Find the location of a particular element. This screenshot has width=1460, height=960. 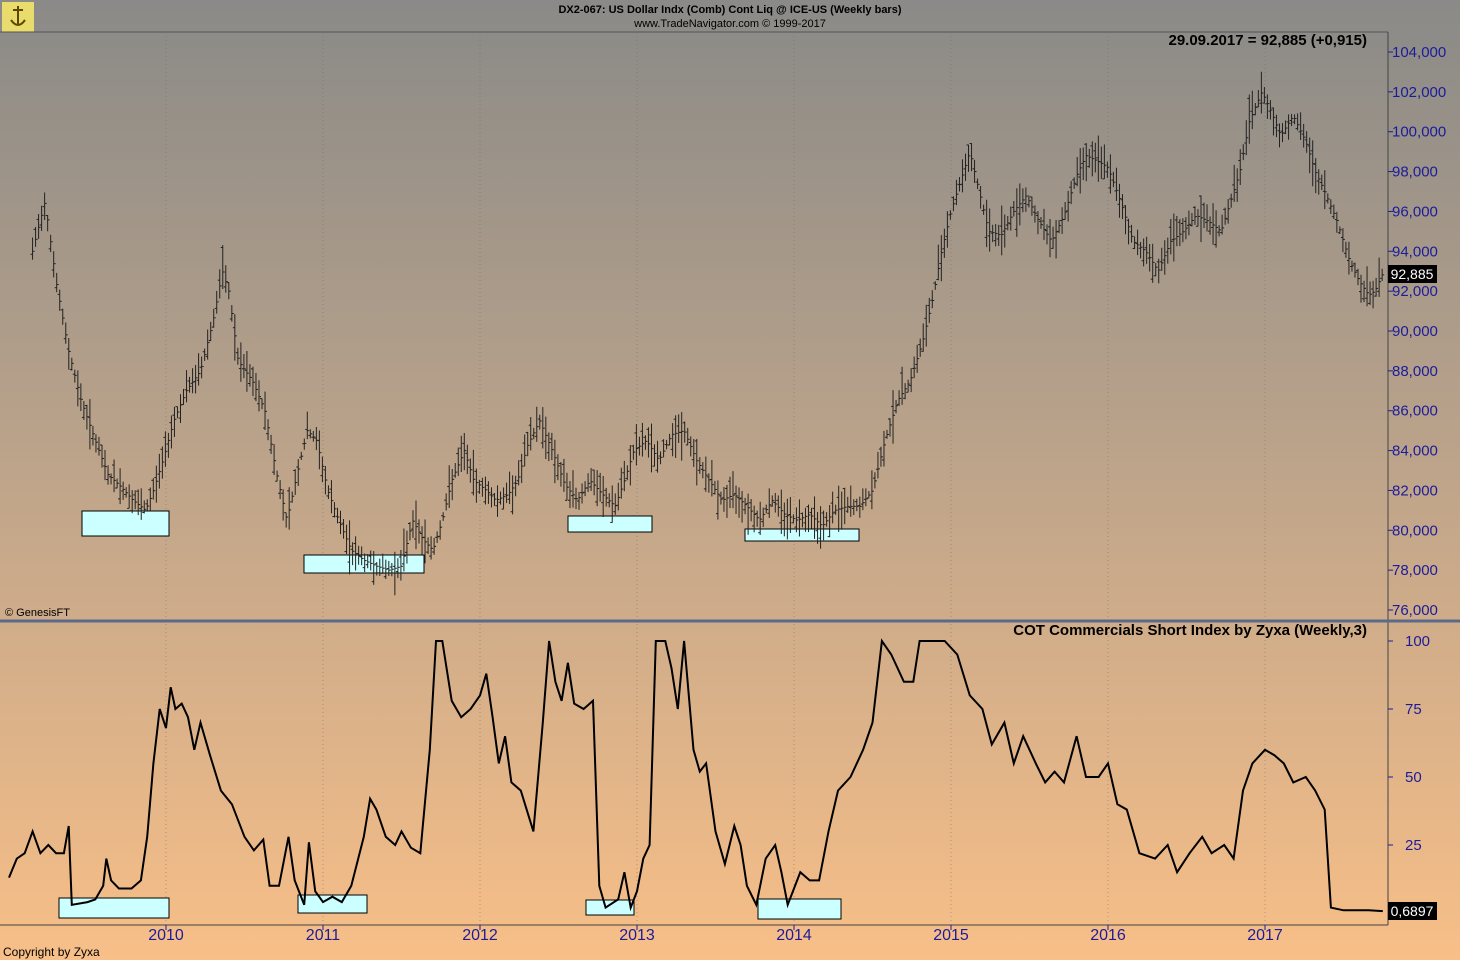

indicator-last-value-text: 0,6897 is located at coordinates (1412, 911).